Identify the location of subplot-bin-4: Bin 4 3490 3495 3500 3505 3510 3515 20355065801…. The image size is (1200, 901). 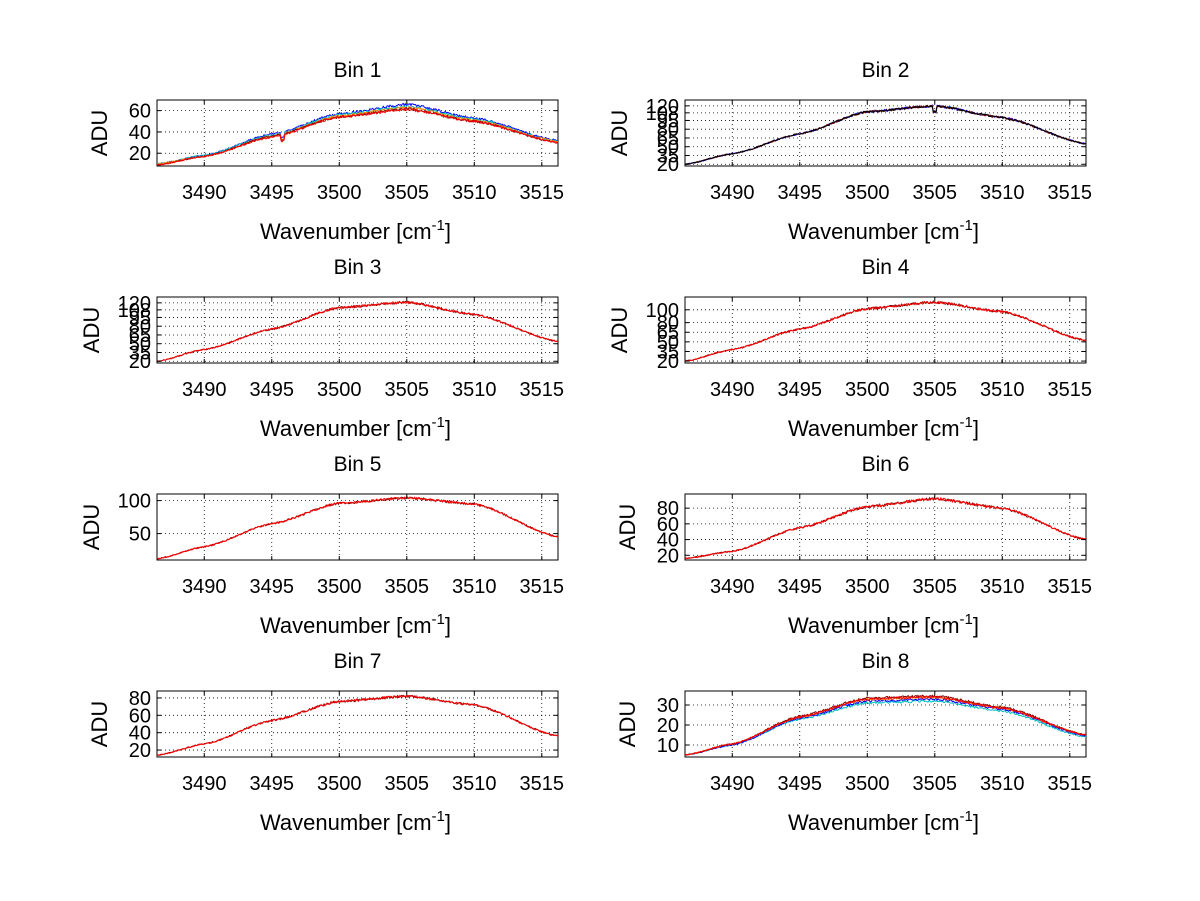
(849, 348).